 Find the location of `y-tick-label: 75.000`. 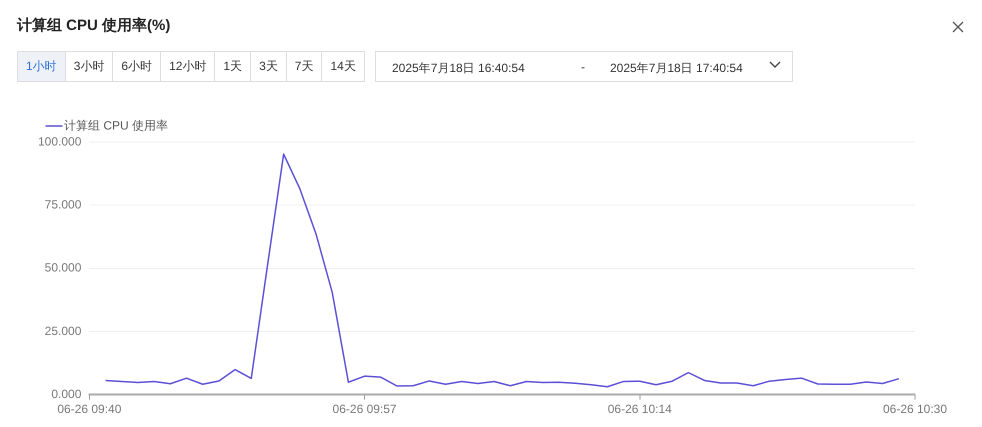

y-tick-label: 75.000 is located at coordinates (63, 204).